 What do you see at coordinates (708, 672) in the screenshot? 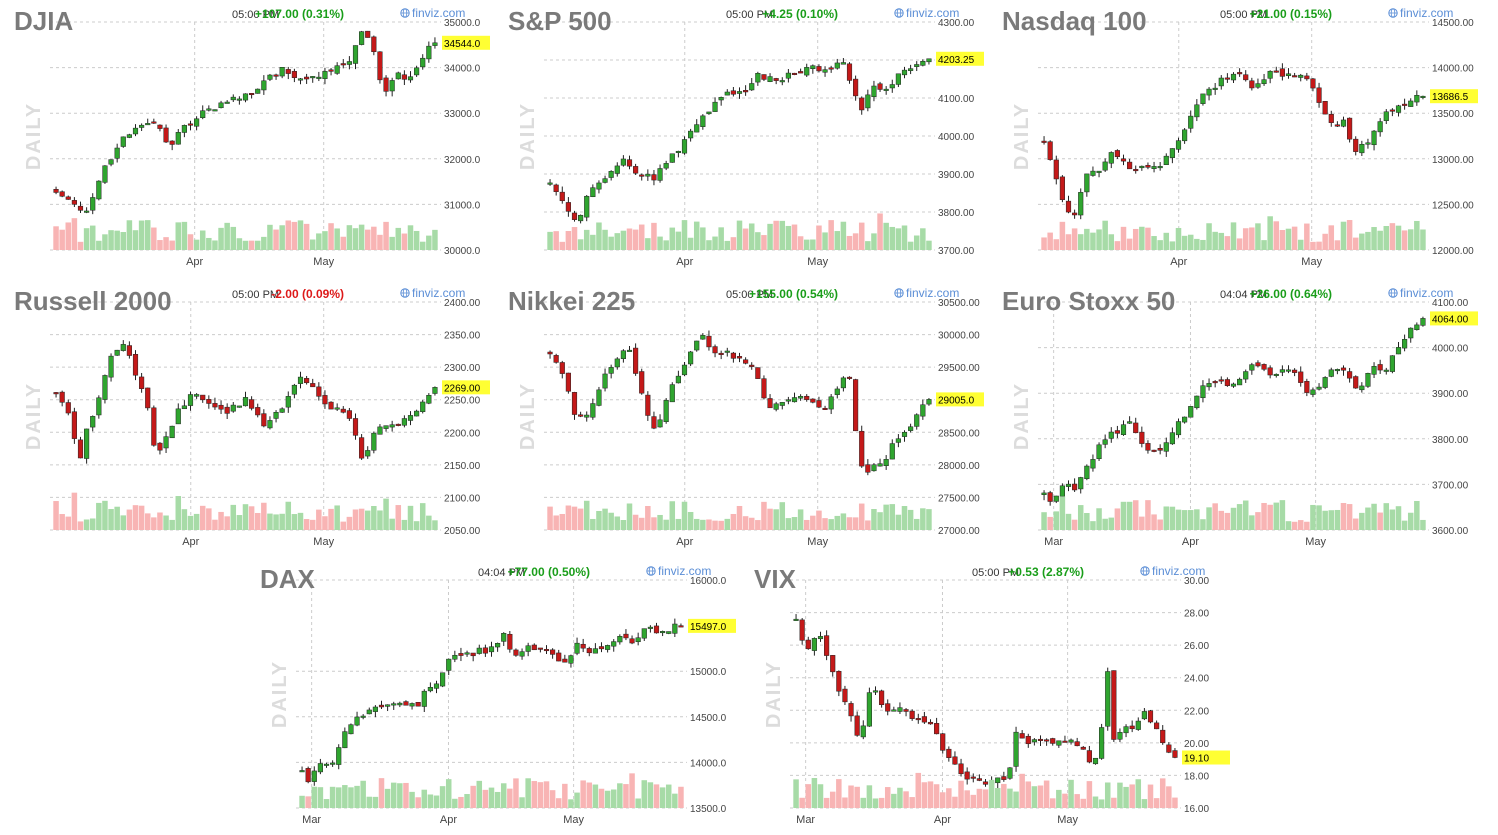
I see `y-tick-label: 15000.0` at bounding box center [708, 672].